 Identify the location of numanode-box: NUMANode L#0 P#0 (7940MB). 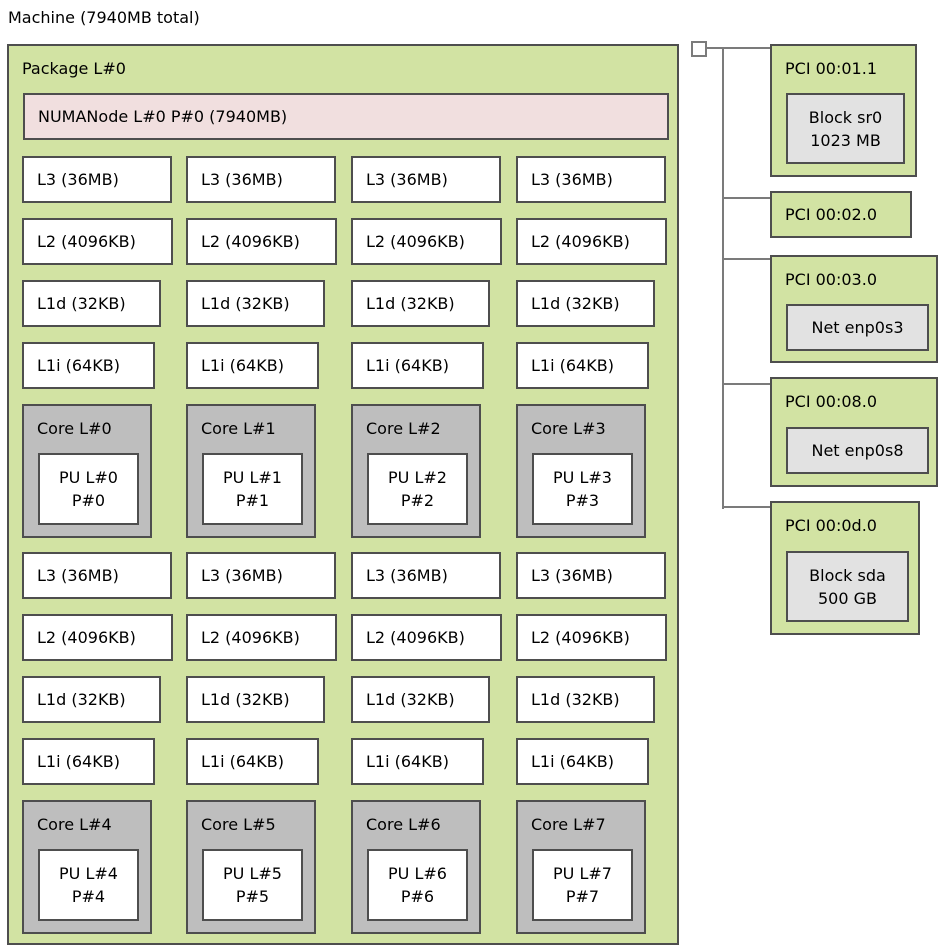
(346, 116).